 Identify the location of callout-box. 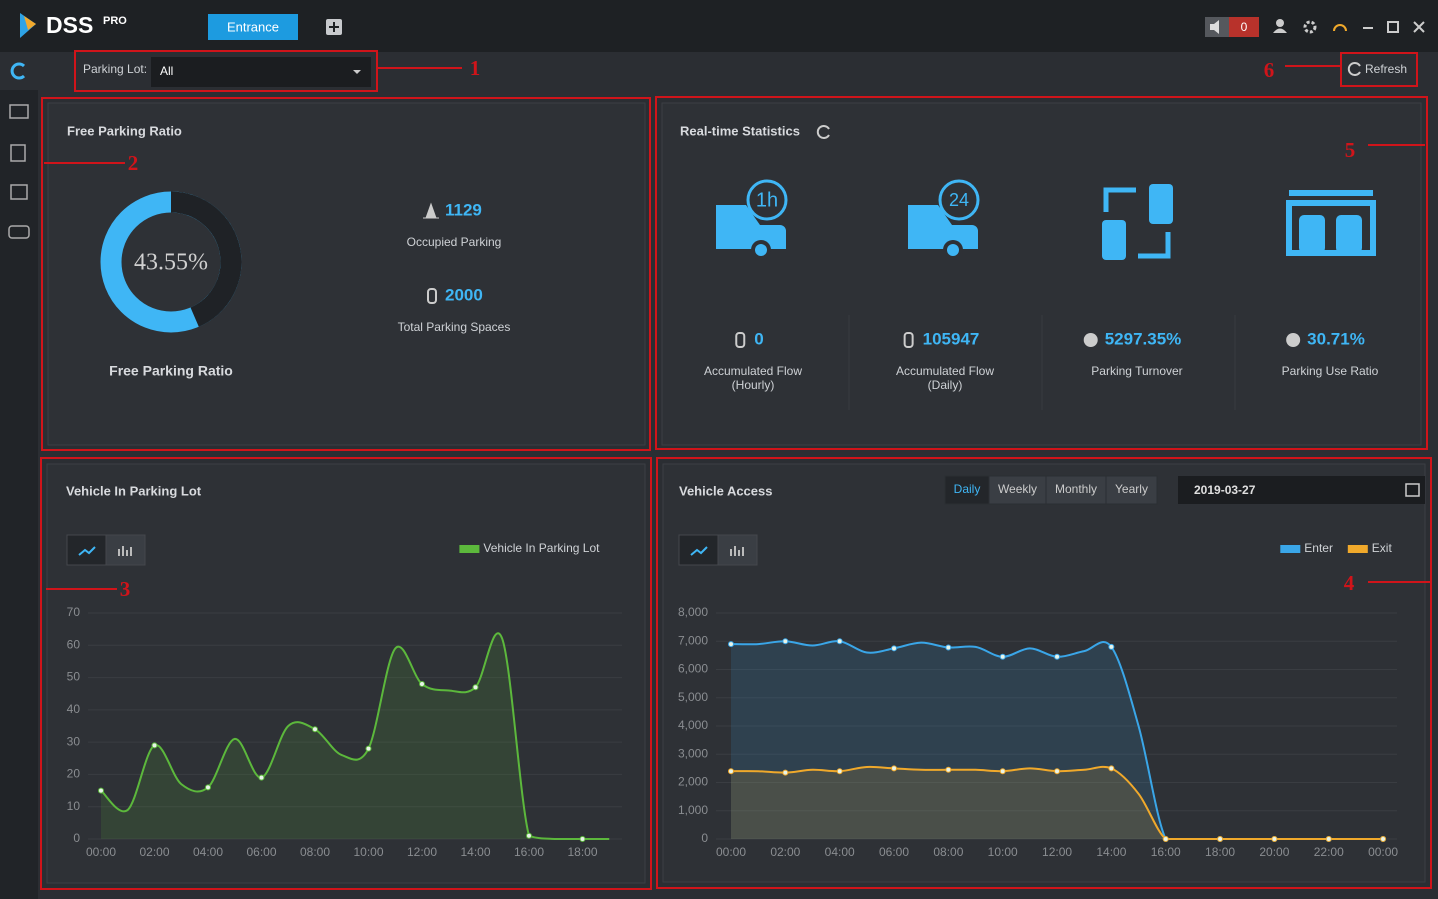
(226, 71).